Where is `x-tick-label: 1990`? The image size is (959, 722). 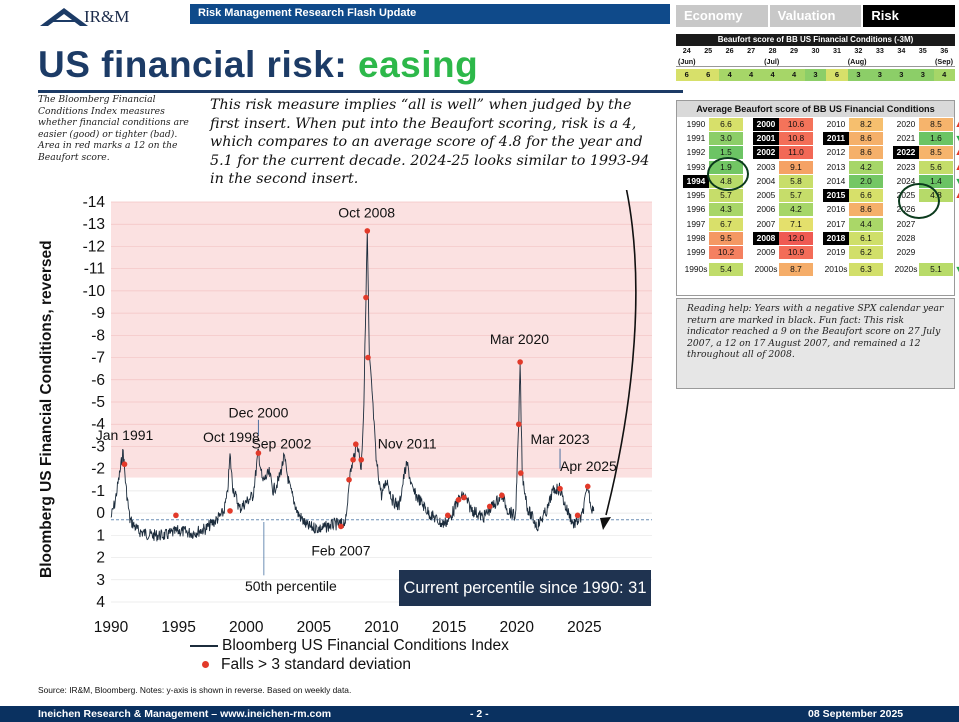
x-tick-label: 1990 is located at coordinates (111, 627).